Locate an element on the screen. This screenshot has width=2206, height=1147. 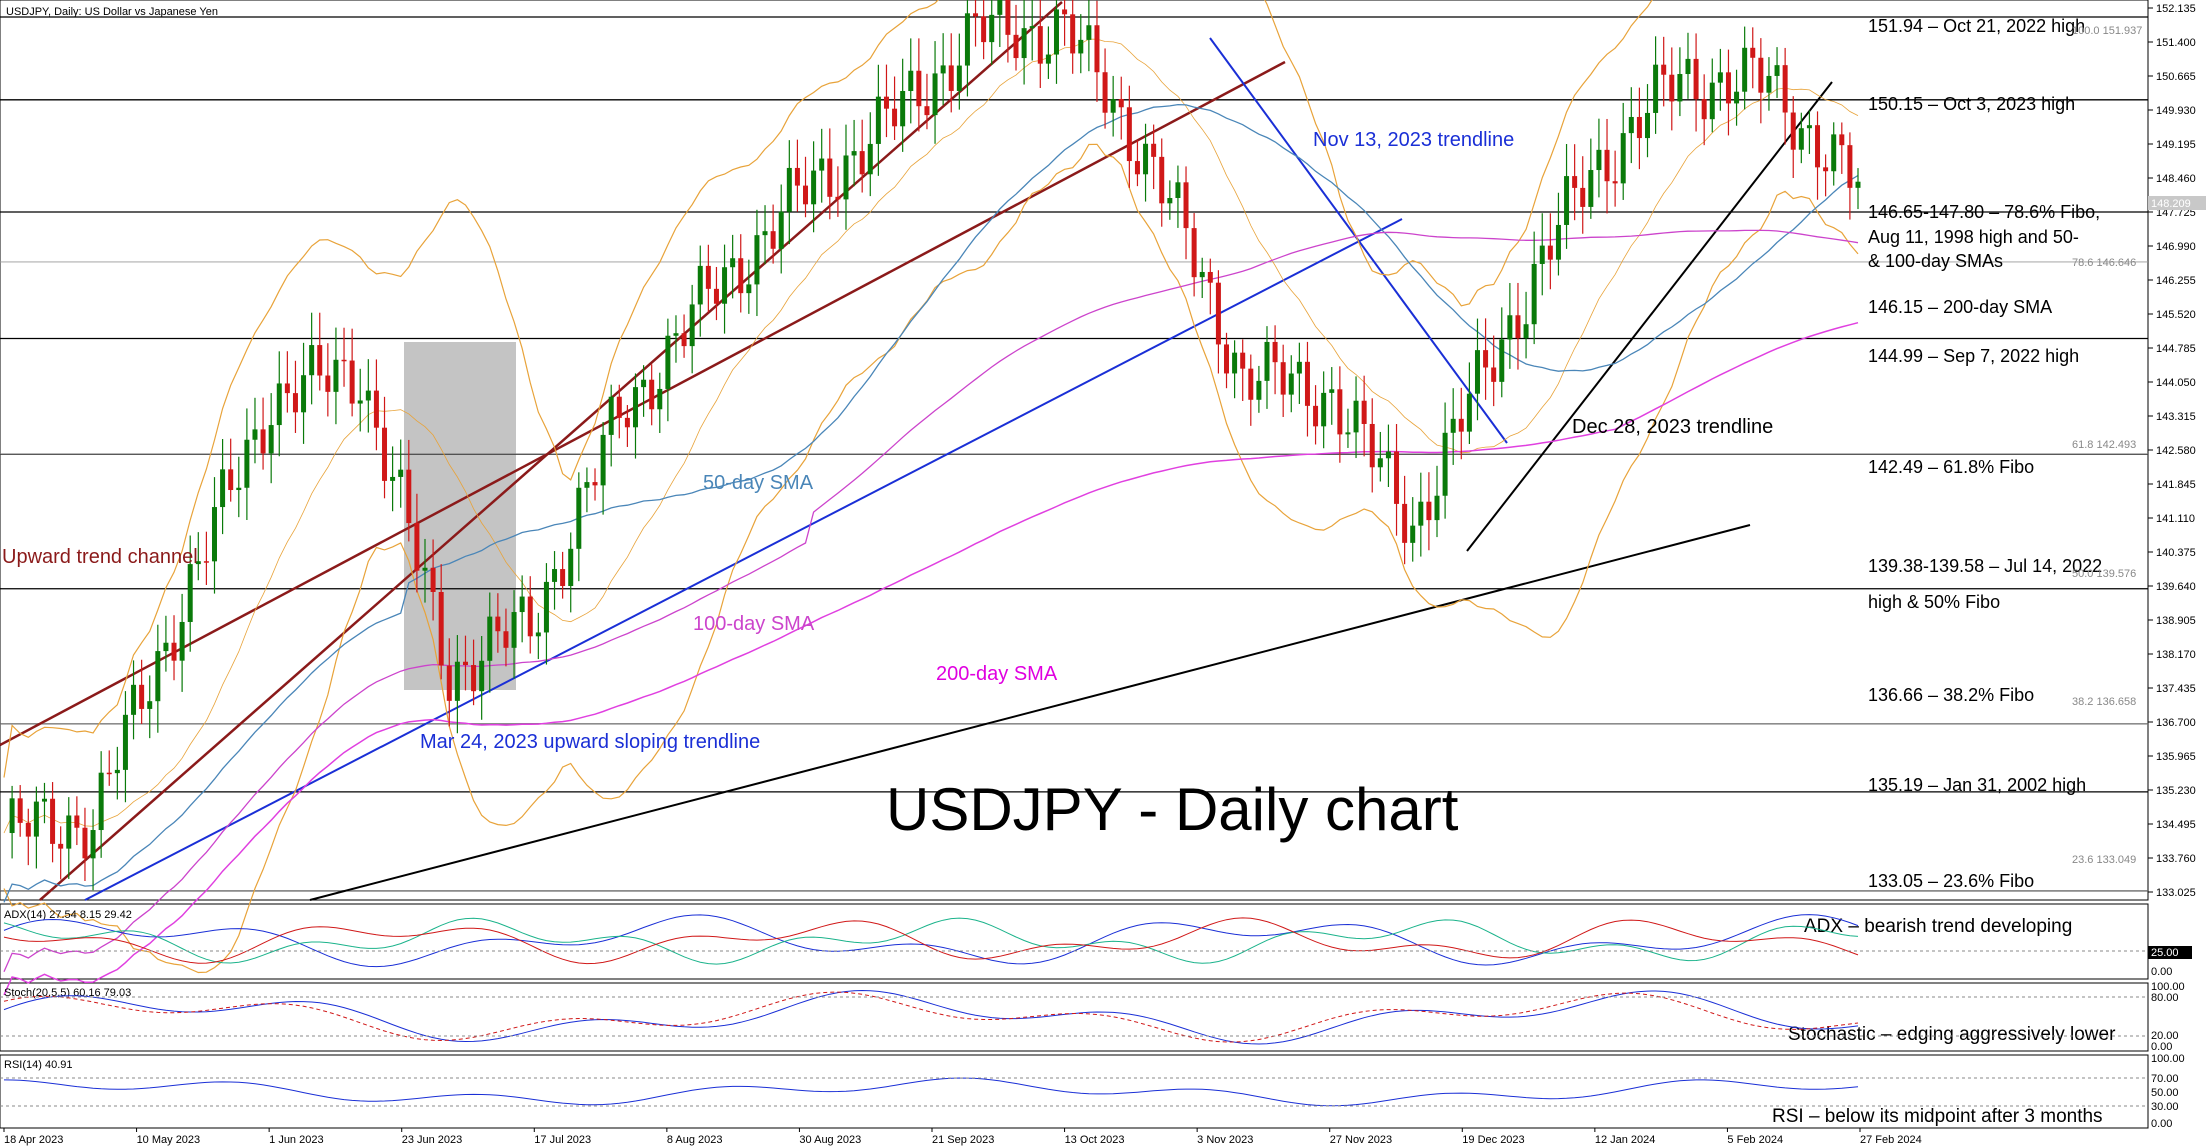
rsi-header: RSI(14) 40.91 is located at coordinates (38, 1065).